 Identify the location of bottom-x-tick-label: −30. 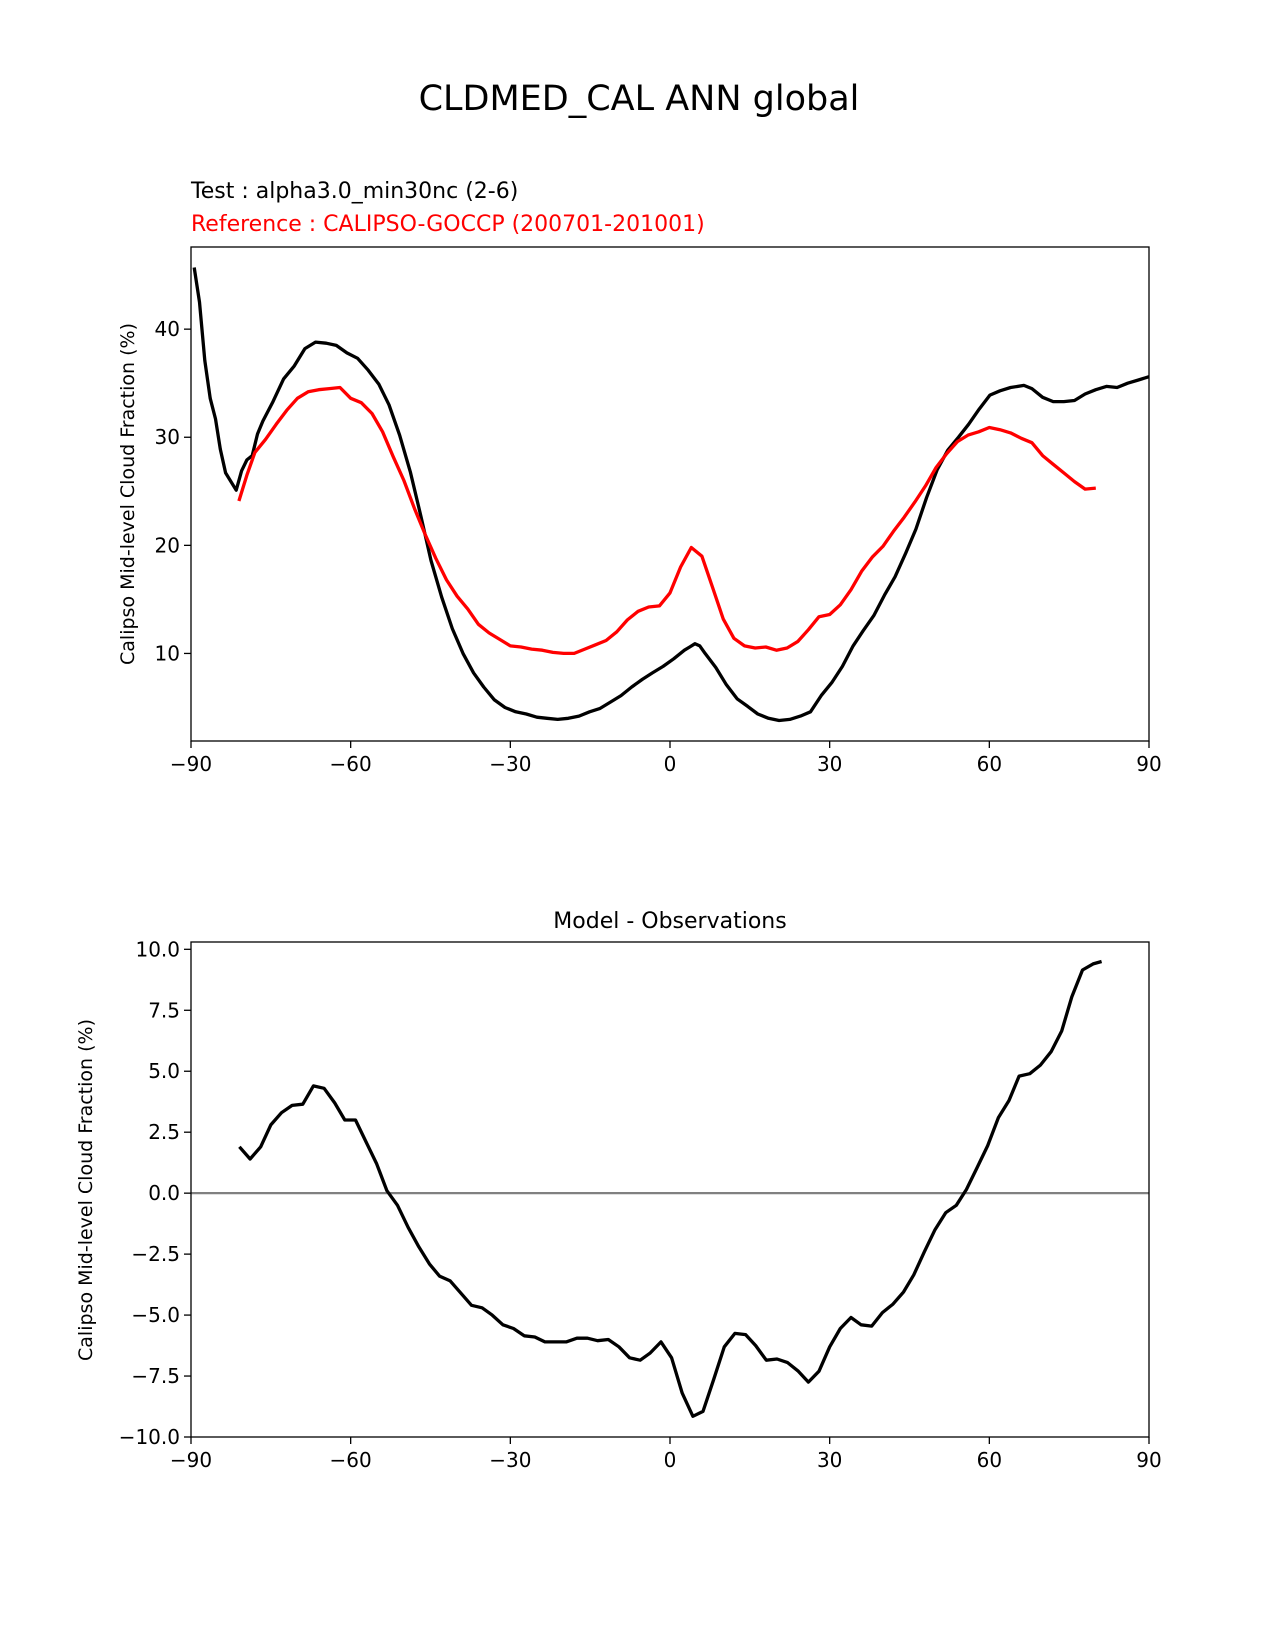
(510, 1460).